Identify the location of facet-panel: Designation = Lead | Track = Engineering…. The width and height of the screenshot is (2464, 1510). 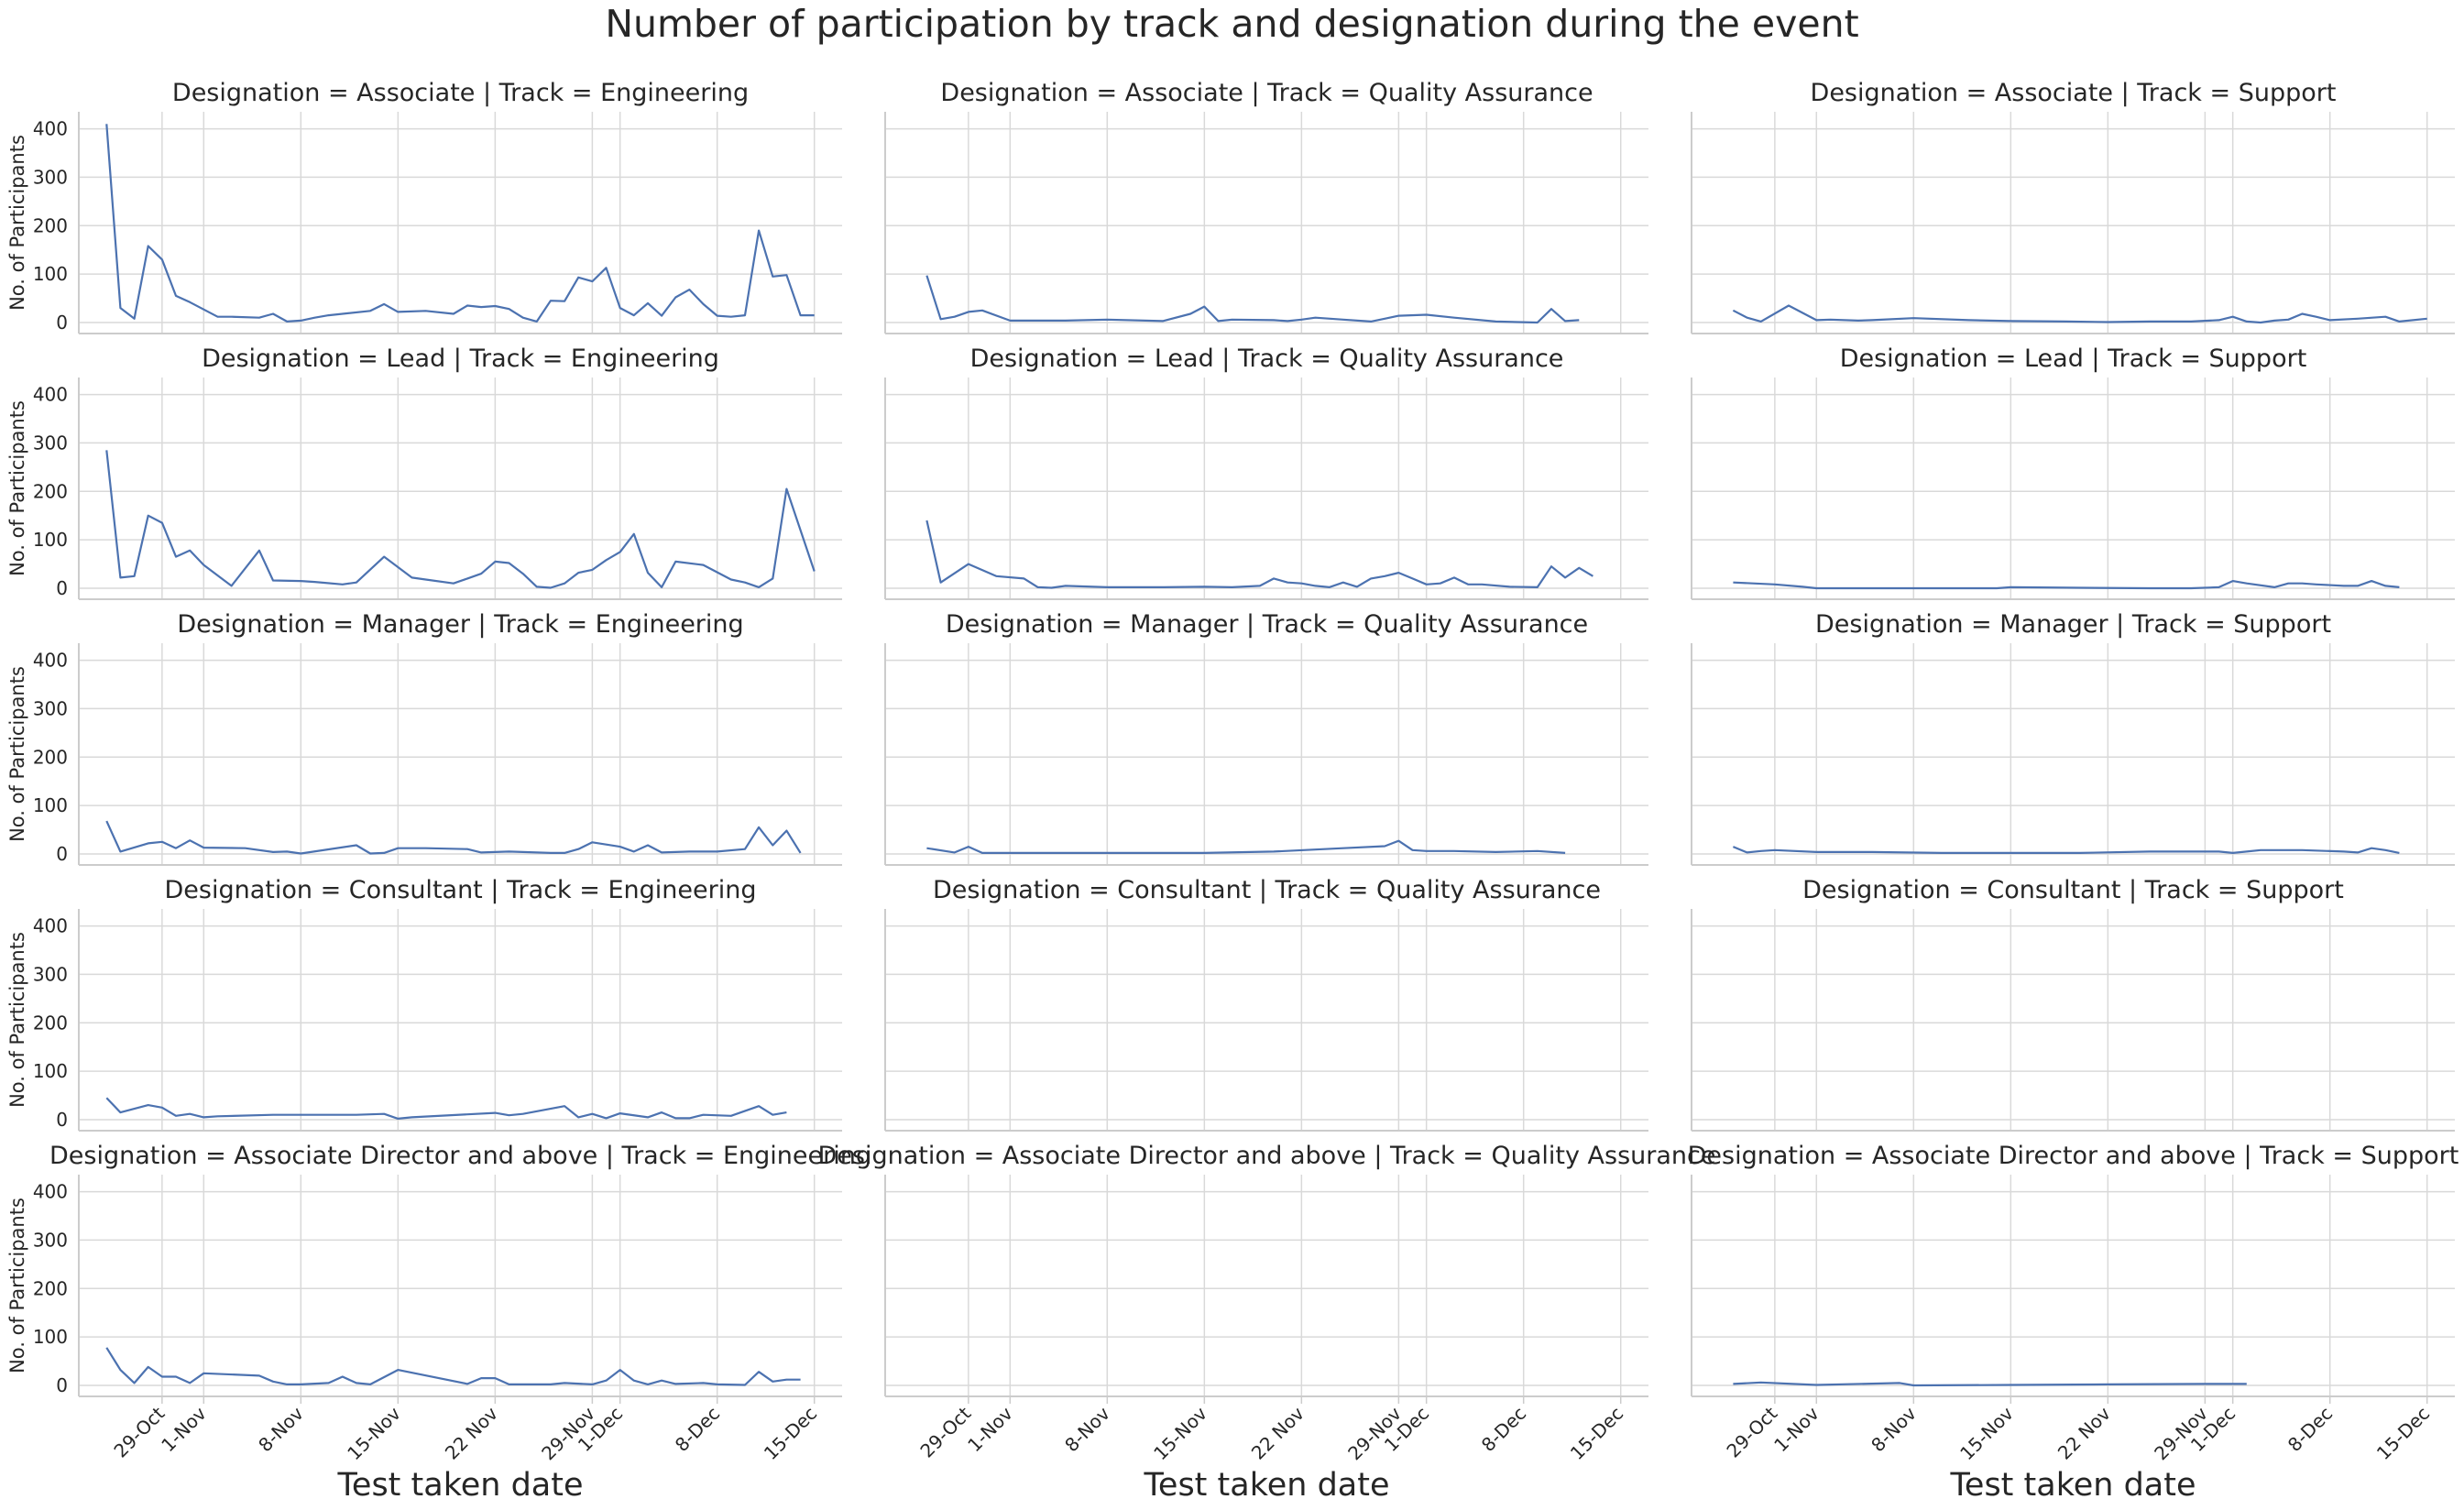
(424, 472).